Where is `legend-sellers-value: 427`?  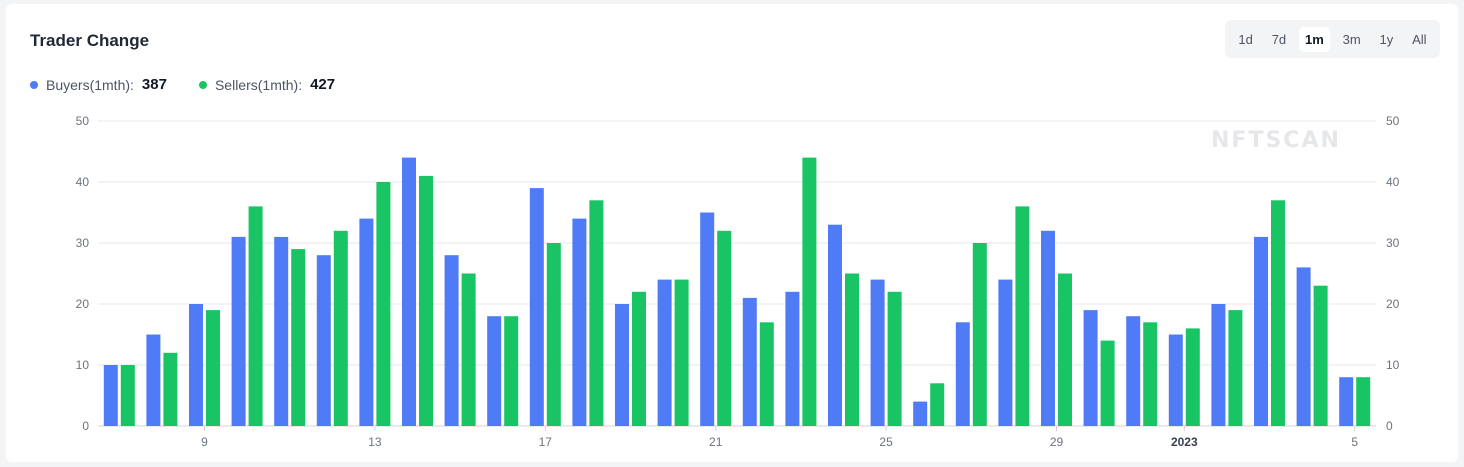
legend-sellers-value: 427 is located at coordinates (323, 84).